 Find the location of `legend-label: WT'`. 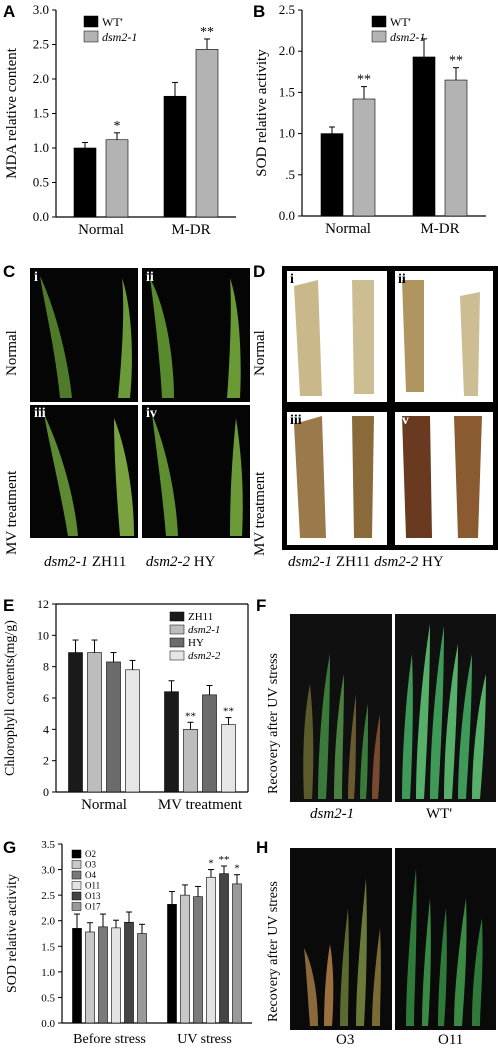

legend-label: WT' is located at coordinates (112, 22).